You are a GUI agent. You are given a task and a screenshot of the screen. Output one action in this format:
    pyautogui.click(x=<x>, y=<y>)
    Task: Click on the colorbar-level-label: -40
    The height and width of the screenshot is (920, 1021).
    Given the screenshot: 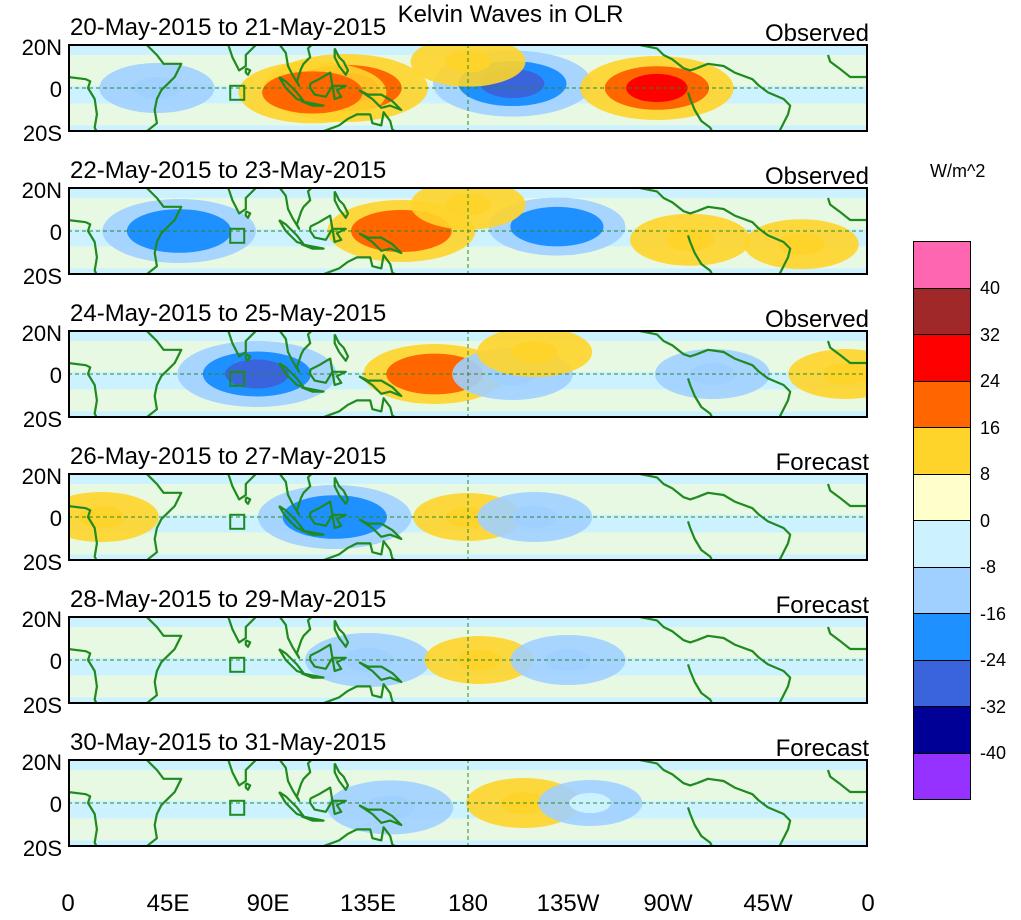 What is the action you would take?
    pyautogui.click(x=993, y=753)
    